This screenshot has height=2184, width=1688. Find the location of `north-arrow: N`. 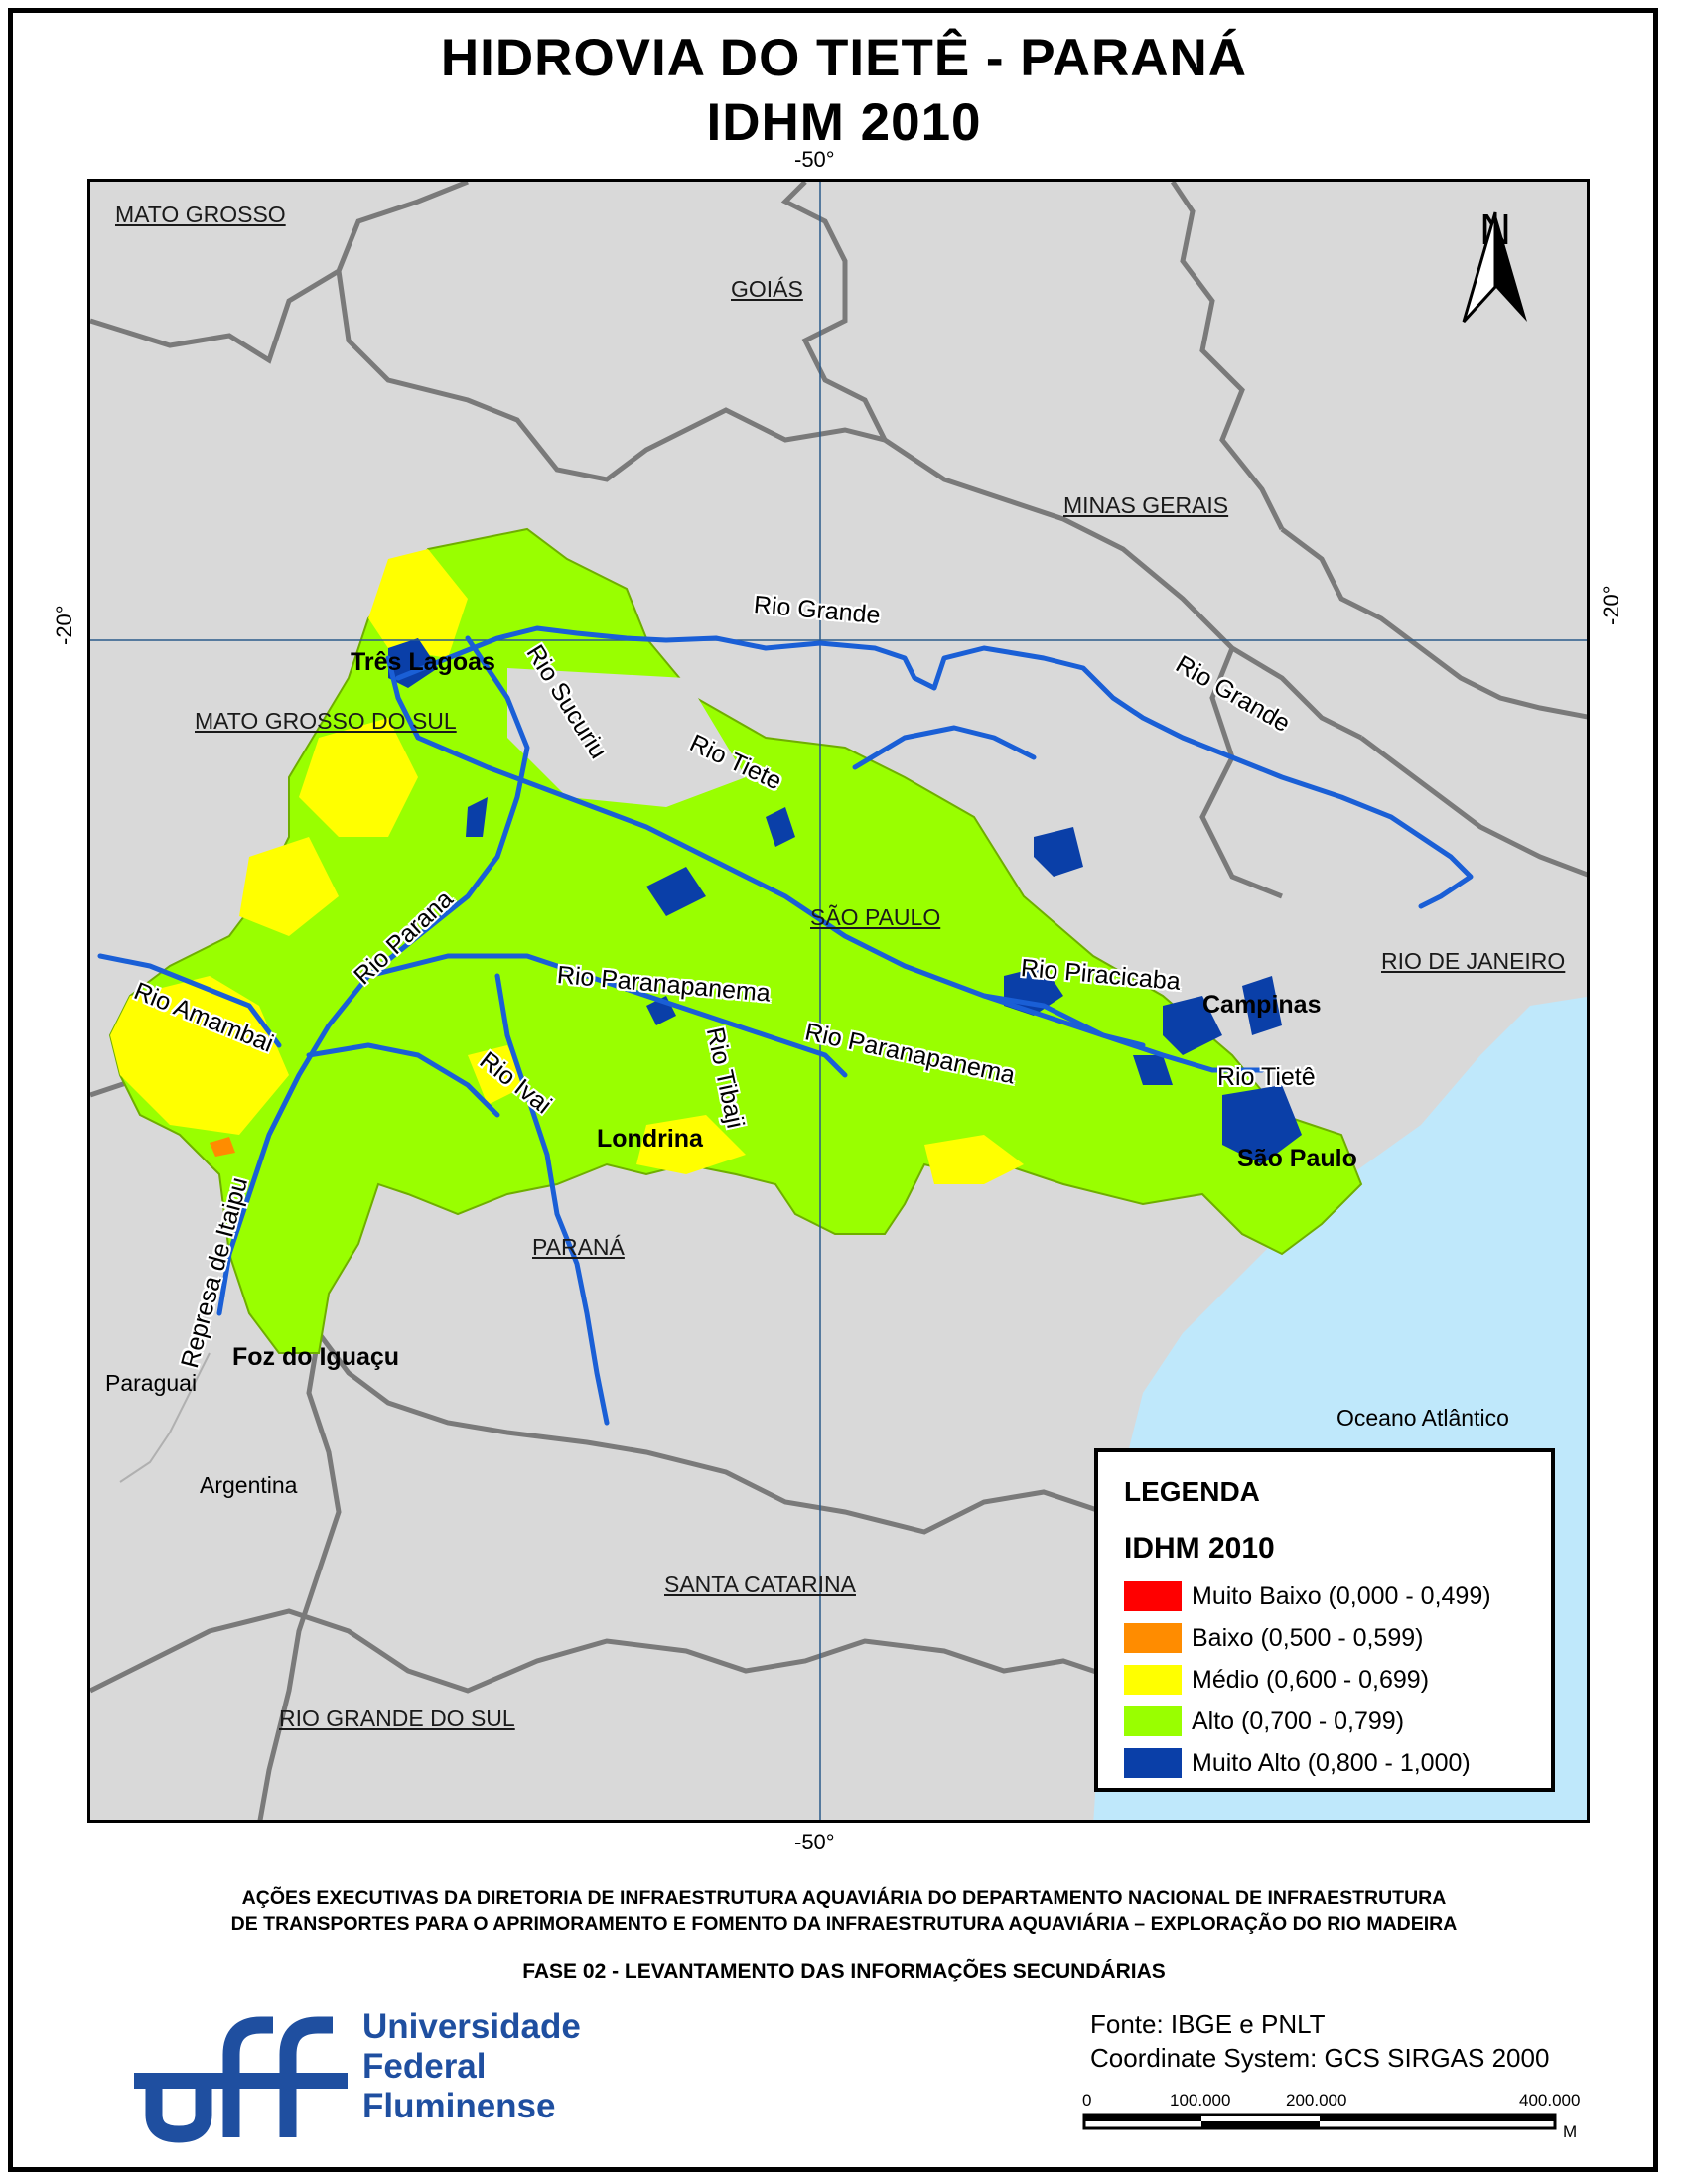

north-arrow: N is located at coordinates (1495, 265).